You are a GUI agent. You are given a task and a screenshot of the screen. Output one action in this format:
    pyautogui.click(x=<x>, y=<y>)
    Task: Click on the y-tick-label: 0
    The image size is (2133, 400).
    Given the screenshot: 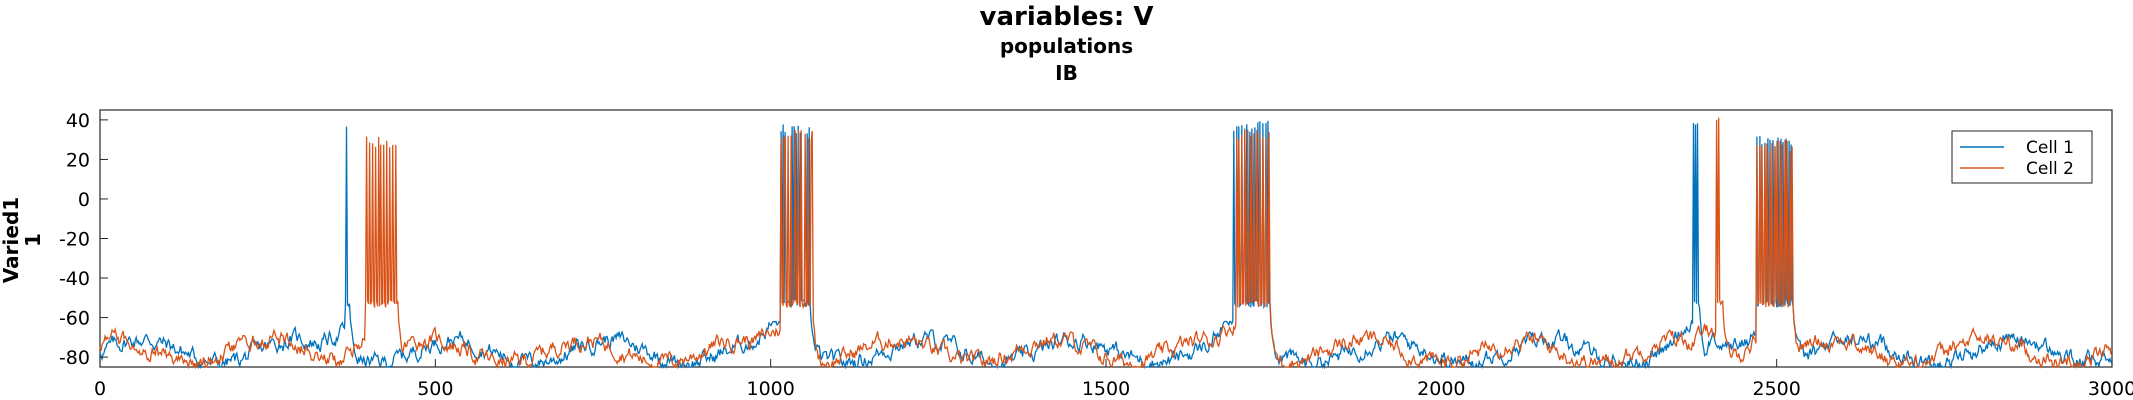 What is the action you would take?
    pyautogui.click(x=84, y=200)
    